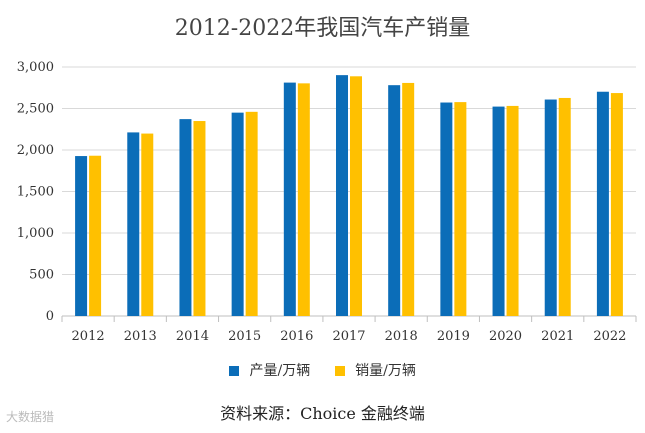 The image size is (645, 433). I want to click on x-tick-label: 2016, so click(296, 336).